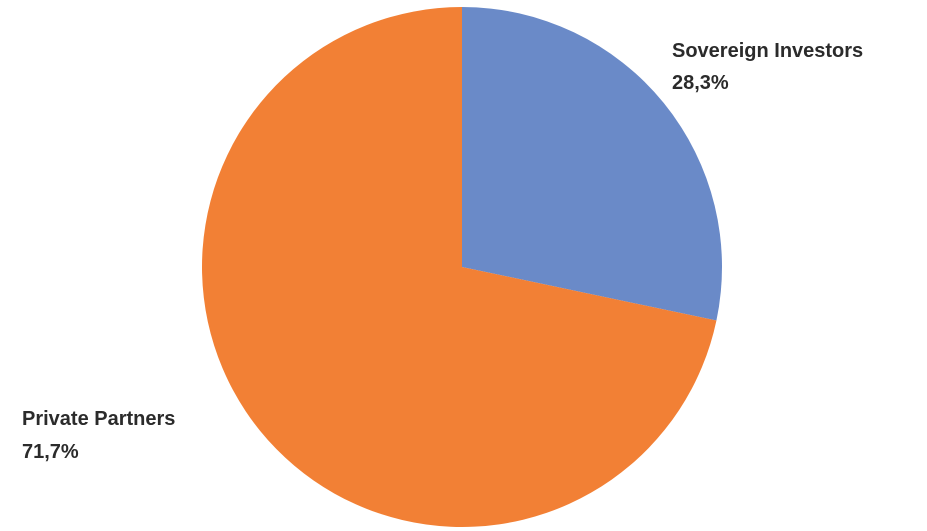 The width and height of the screenshot is (927, 531). Describe the element at coordinates (98, 419) in the screenshot. I see `slice-label-private-partners: Private Partners` at that location.